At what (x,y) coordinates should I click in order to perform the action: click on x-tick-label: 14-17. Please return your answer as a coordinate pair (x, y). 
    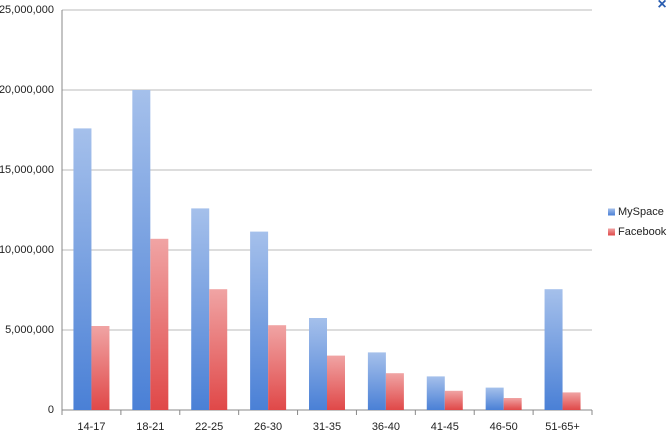
    Looking at the image, I should click on (91, 427).